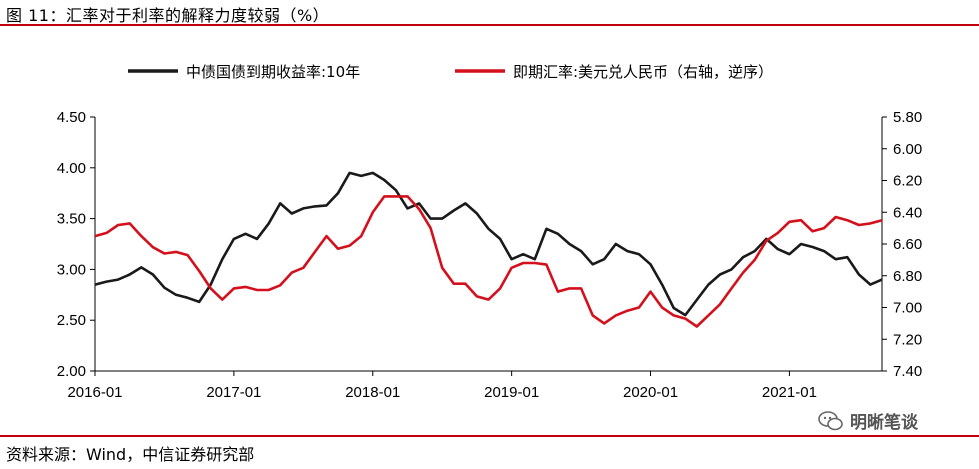 The width and height of the screenshot is (979, 469). I want to click on title-rule, so click(489, 25).